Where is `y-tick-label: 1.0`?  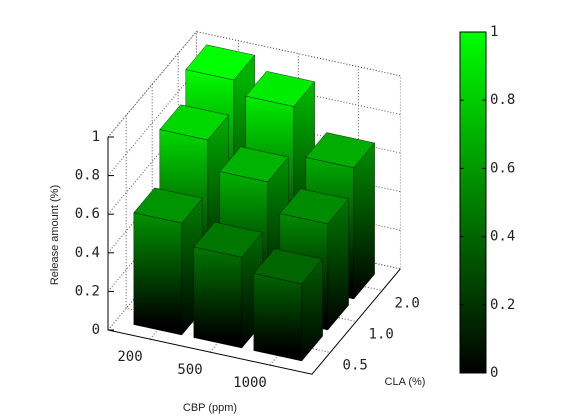 y-tick-label: 1.0 is located at coordinates (381, 335).